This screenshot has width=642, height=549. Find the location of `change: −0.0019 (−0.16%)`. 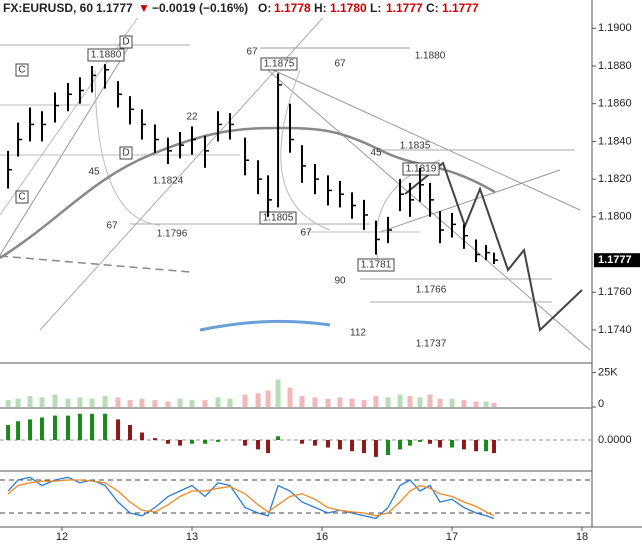

change: −0.0019 (−0.16%) is located at coordinates (200, 8).